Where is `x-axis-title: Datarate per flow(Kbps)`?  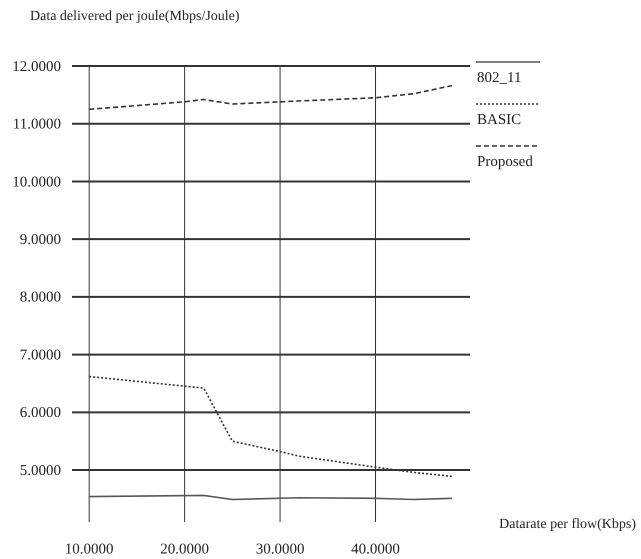 x-axis-title: Datarate per flow(Kbps) is located at coordinates (567, 524).